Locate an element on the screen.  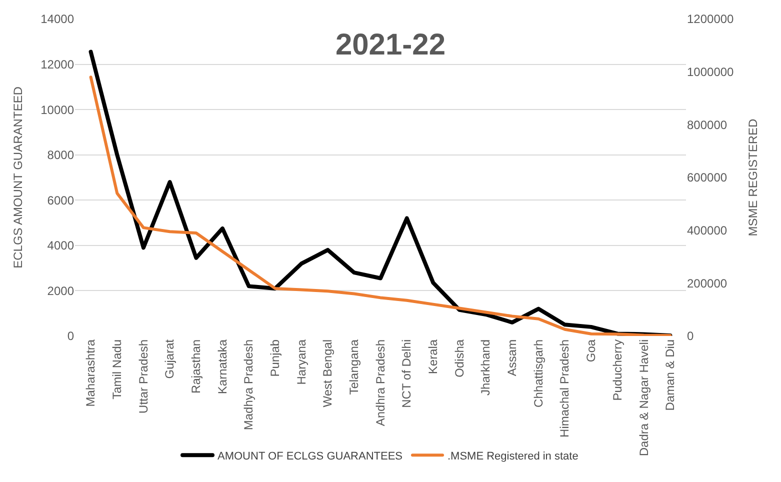
x-tick-label: Jharkhand is located at coordinates (485, 367).